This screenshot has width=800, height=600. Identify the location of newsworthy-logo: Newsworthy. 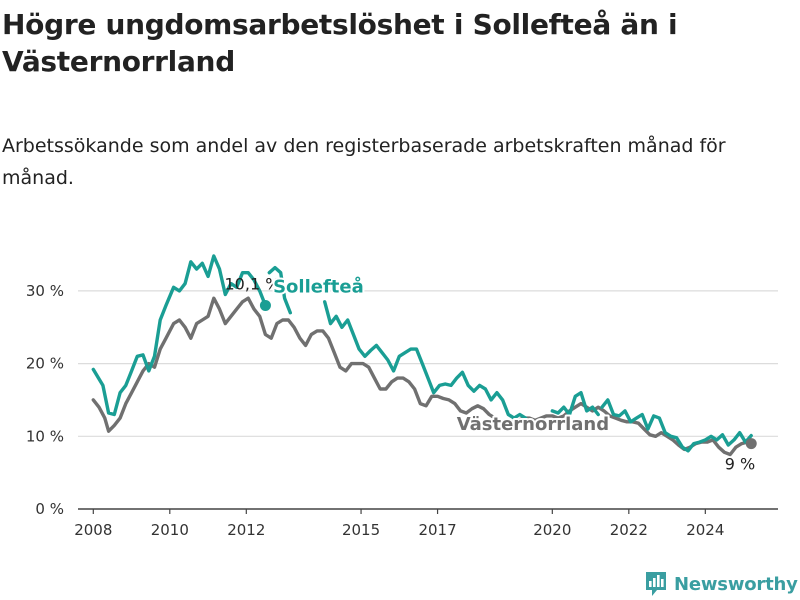
(721, 584).